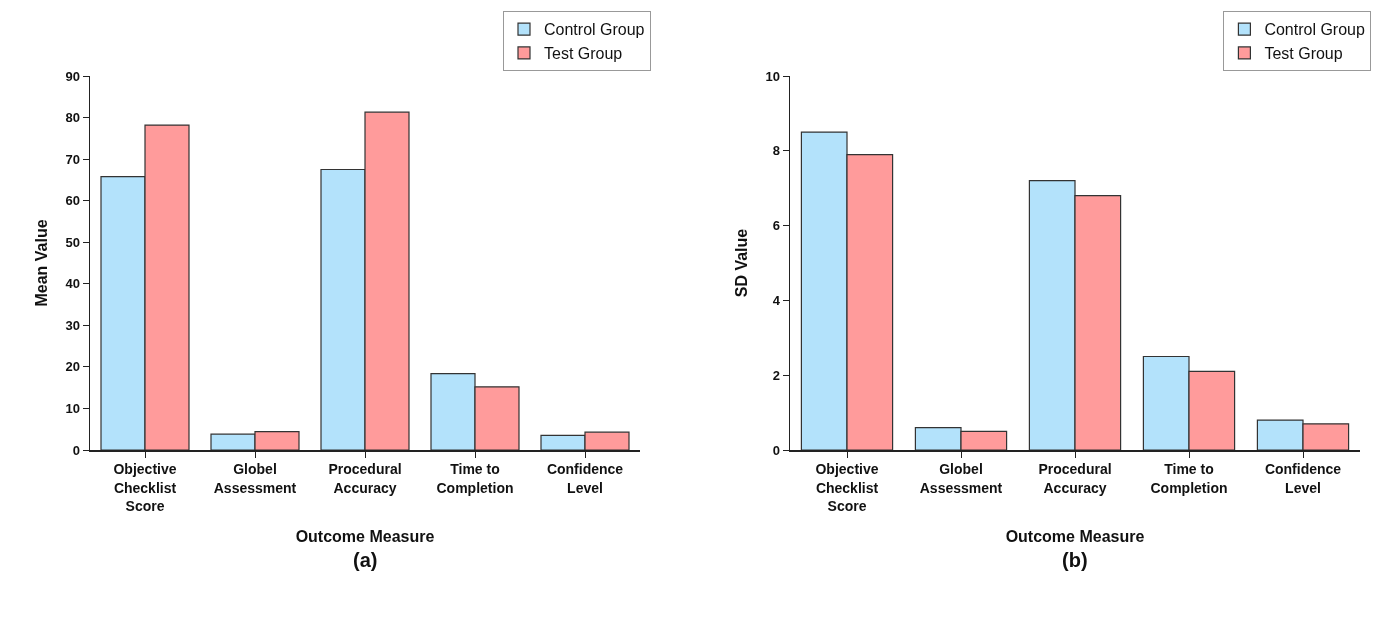 The image size is (1390, 623). What do you see at coordinates (741, 263) in the screenshot?
I see `y-axis-title: SD Value` at bounding box center [741, 263].